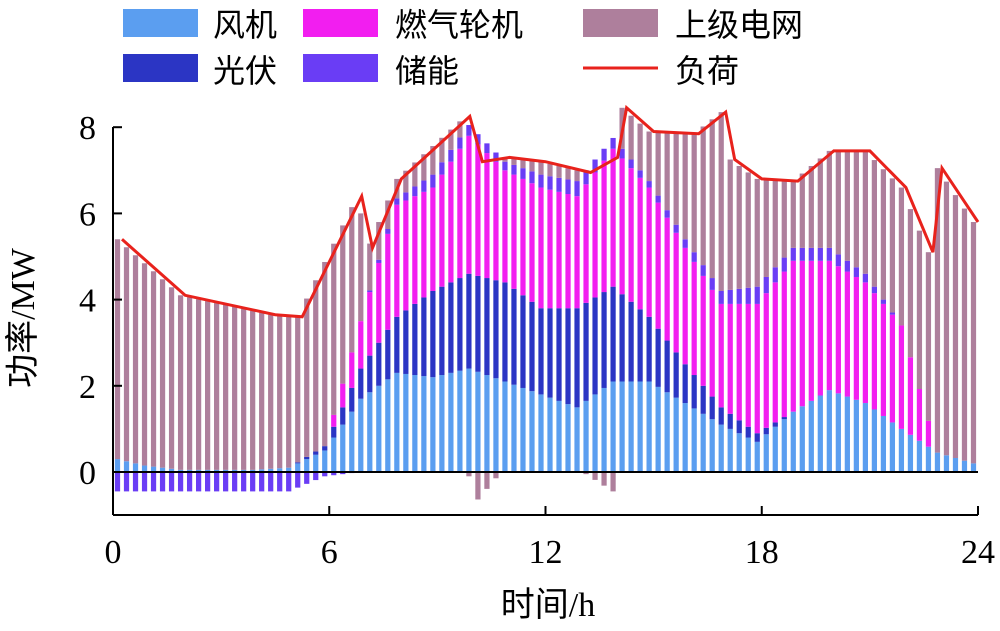 This screenshot has width=1000, height=631. I want to click on x-tick-label: 6, so click(329, 552).